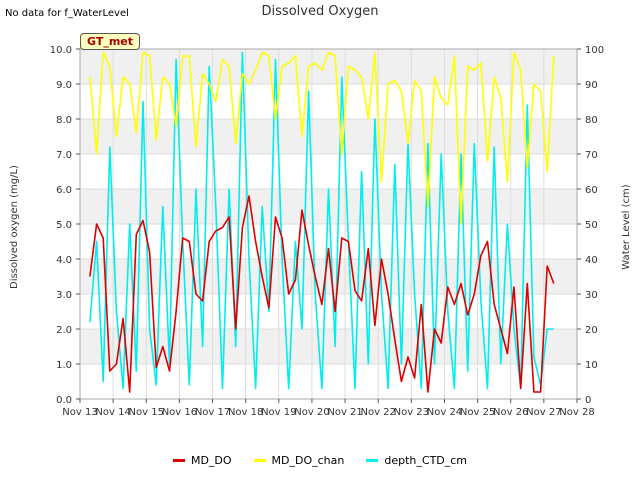  What do you see at coordinates (591, 330) in the screenshot?
I see `y2-tick-label: 20` at bounding box center [591, 330].